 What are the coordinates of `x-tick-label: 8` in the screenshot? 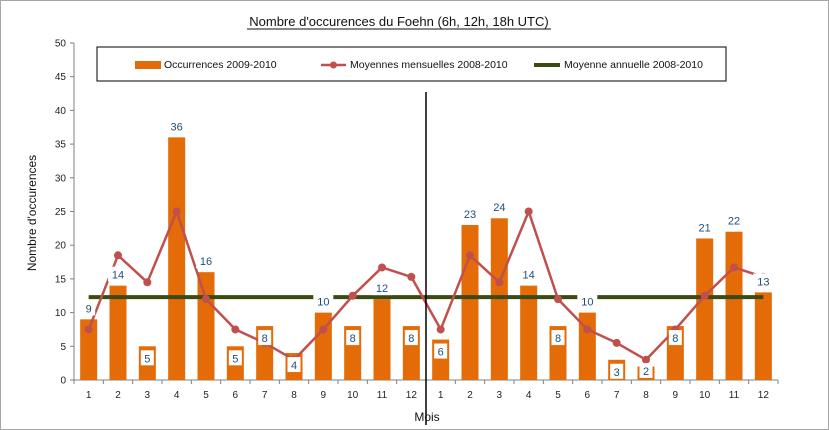 It's located at (646, 395).